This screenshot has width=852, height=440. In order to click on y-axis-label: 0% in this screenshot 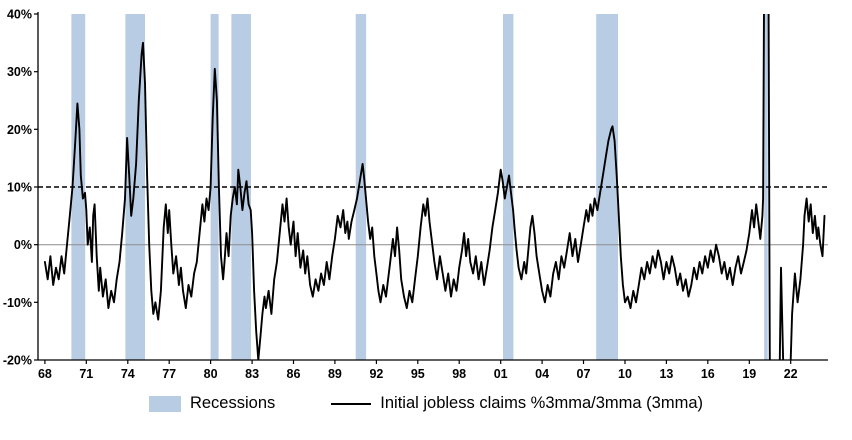, I will do `click(23, 245)`.